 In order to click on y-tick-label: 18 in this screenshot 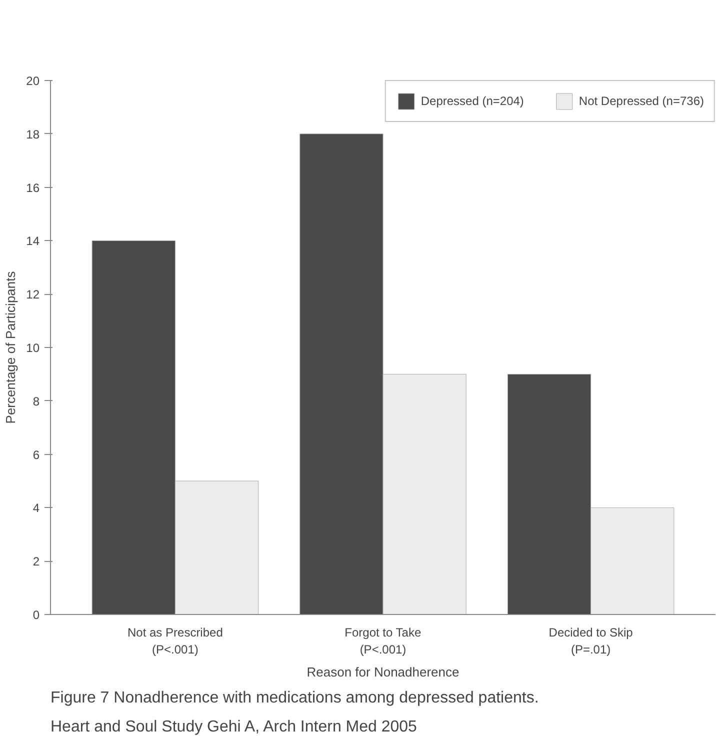, I will do `click(33, 134)`.